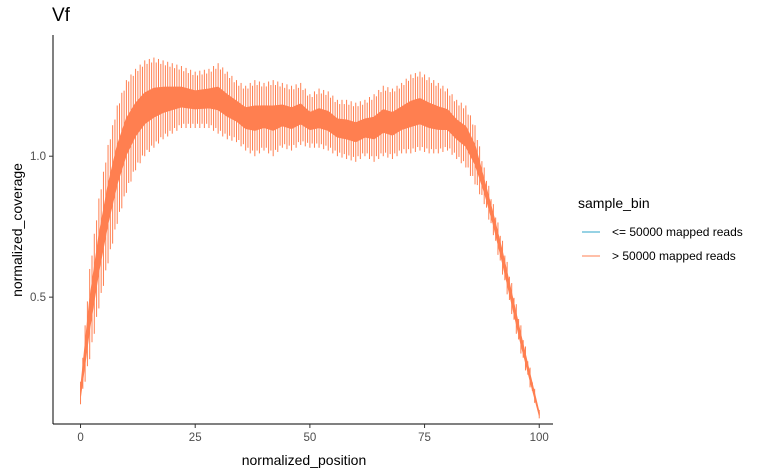 Image resolution: width=770 pixels, height=475 pixels. Describe the element at coordinates (17, 230) in the screenshot. I see `y-axis-title: normalized_coverage` at that location.